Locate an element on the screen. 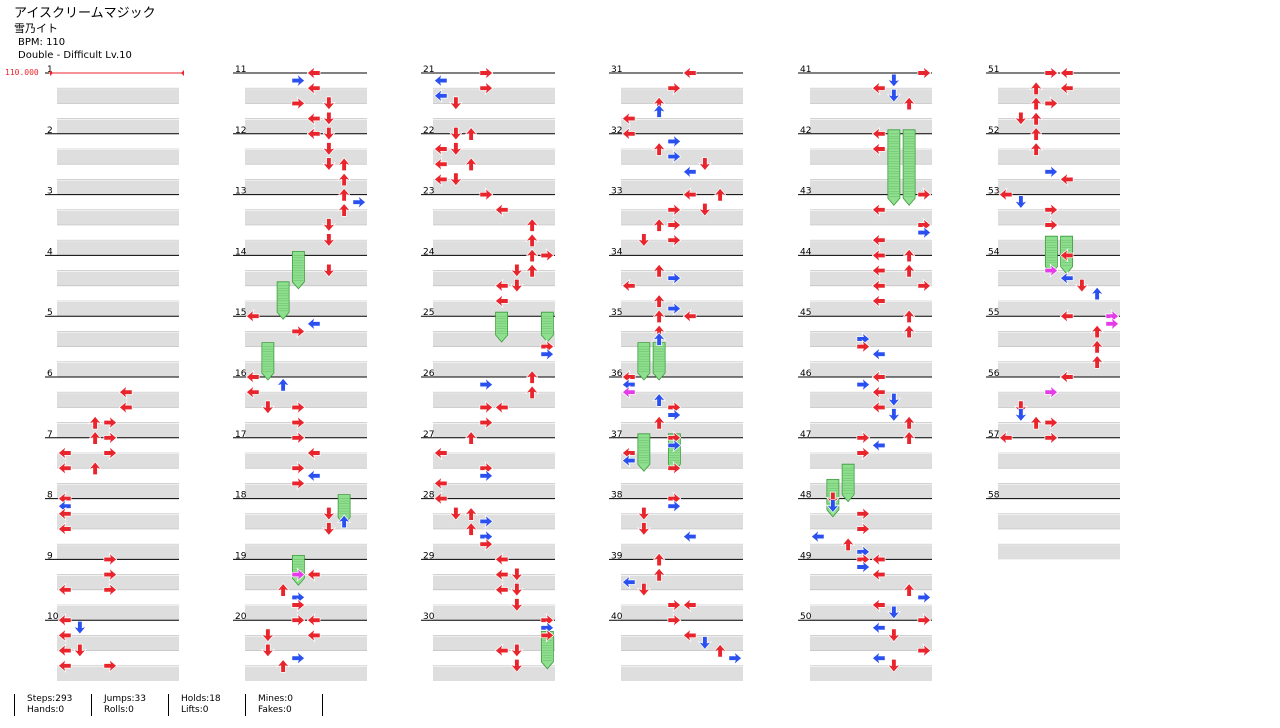 The width and height of the screenshot is (1280, 728). measure-number: 33 is located at coordinates (616, 192).